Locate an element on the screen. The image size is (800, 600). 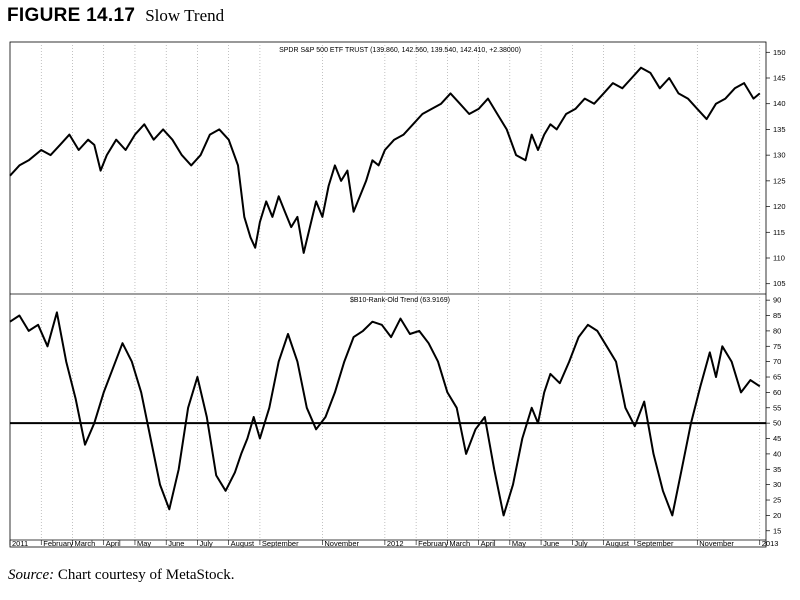
xtick-label-8: September is located at coordinates (280, 543).